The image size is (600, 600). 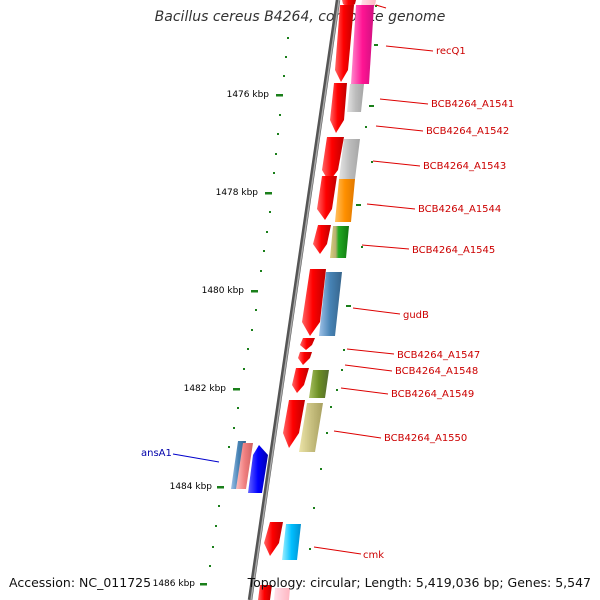 What do you see at coordinates (237, 193) in the screenshot?
I see `scale-label-1478: 1478 kbp` at bounding box center [237, 193].